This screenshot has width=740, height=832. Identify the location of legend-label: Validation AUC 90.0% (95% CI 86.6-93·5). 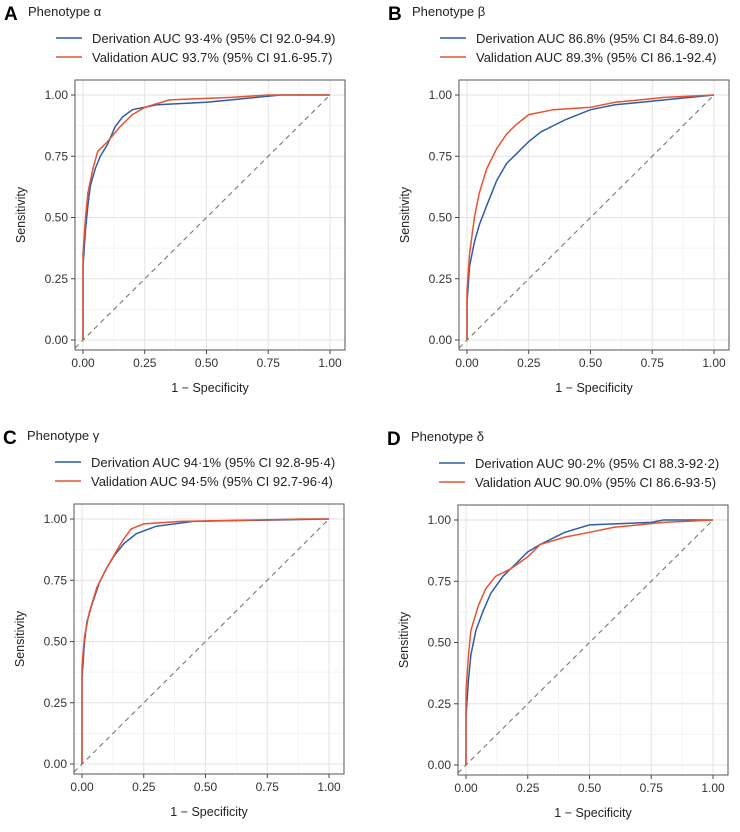
(595, 482).